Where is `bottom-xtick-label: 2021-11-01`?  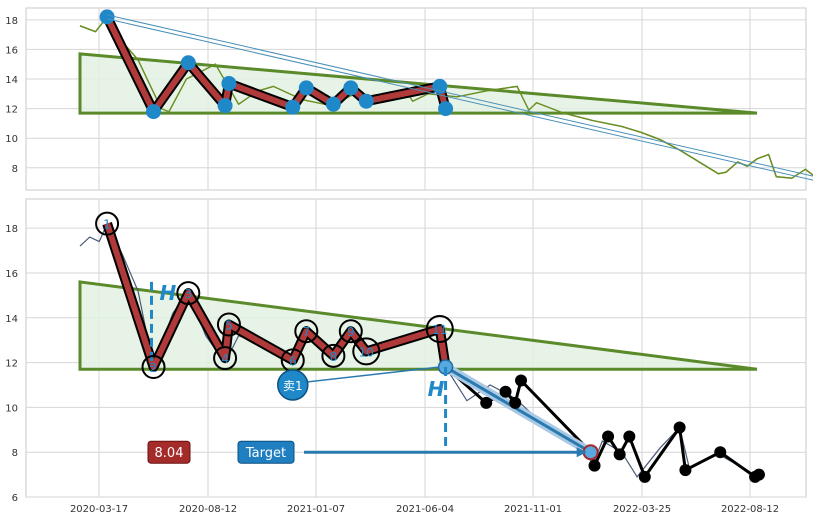 bottom-xtick-label: 2021-11-01 is located at coordinates (533, 509).